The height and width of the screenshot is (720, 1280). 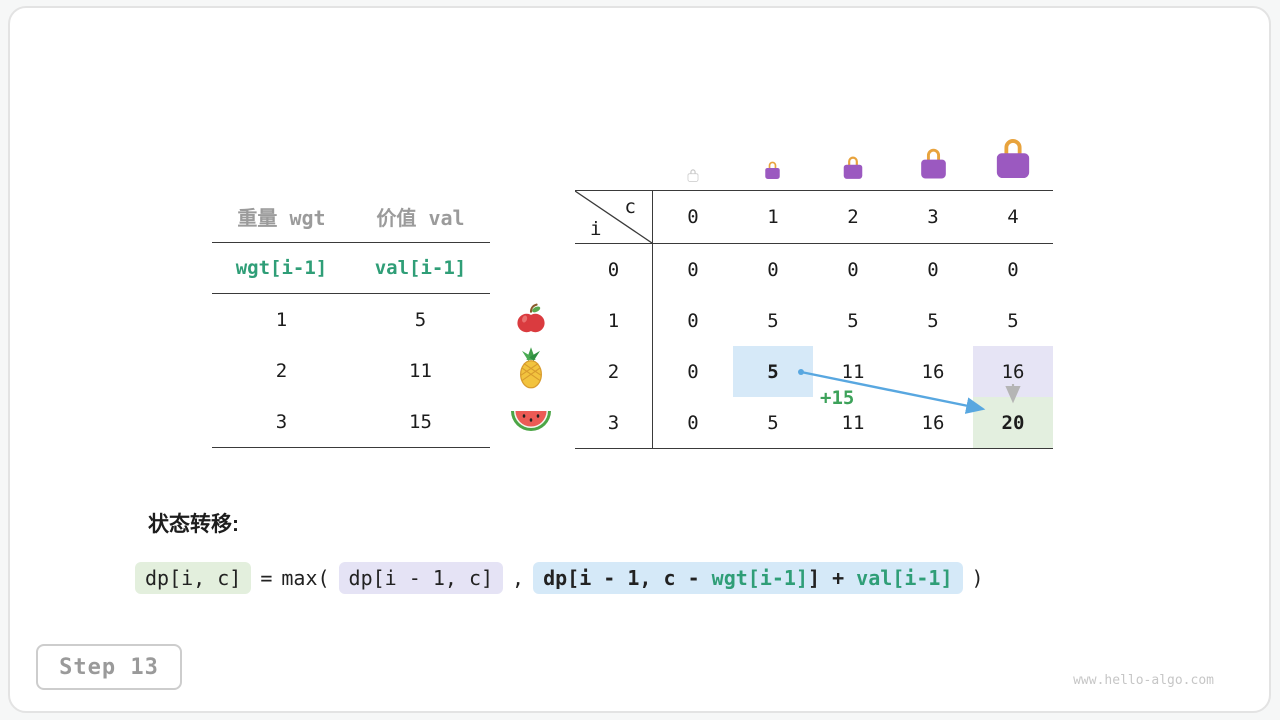 What do you see at coordinates (977, 578) in the screenshot?
I see `formula-close-paren: )` at bounding box center [977, 578].